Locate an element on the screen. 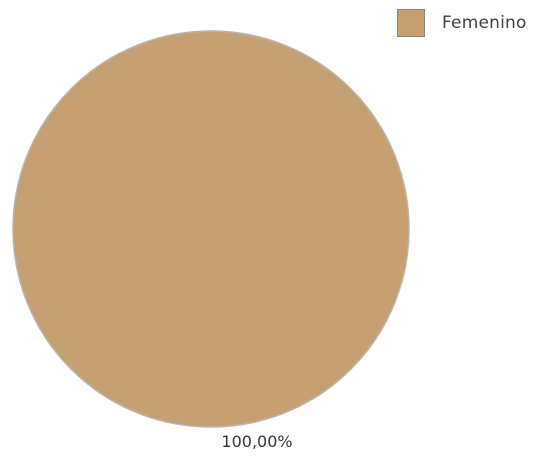 This screenshot has height=460, width=558. legend-label-femenino: Femenino is located at coordinates (484, 23).